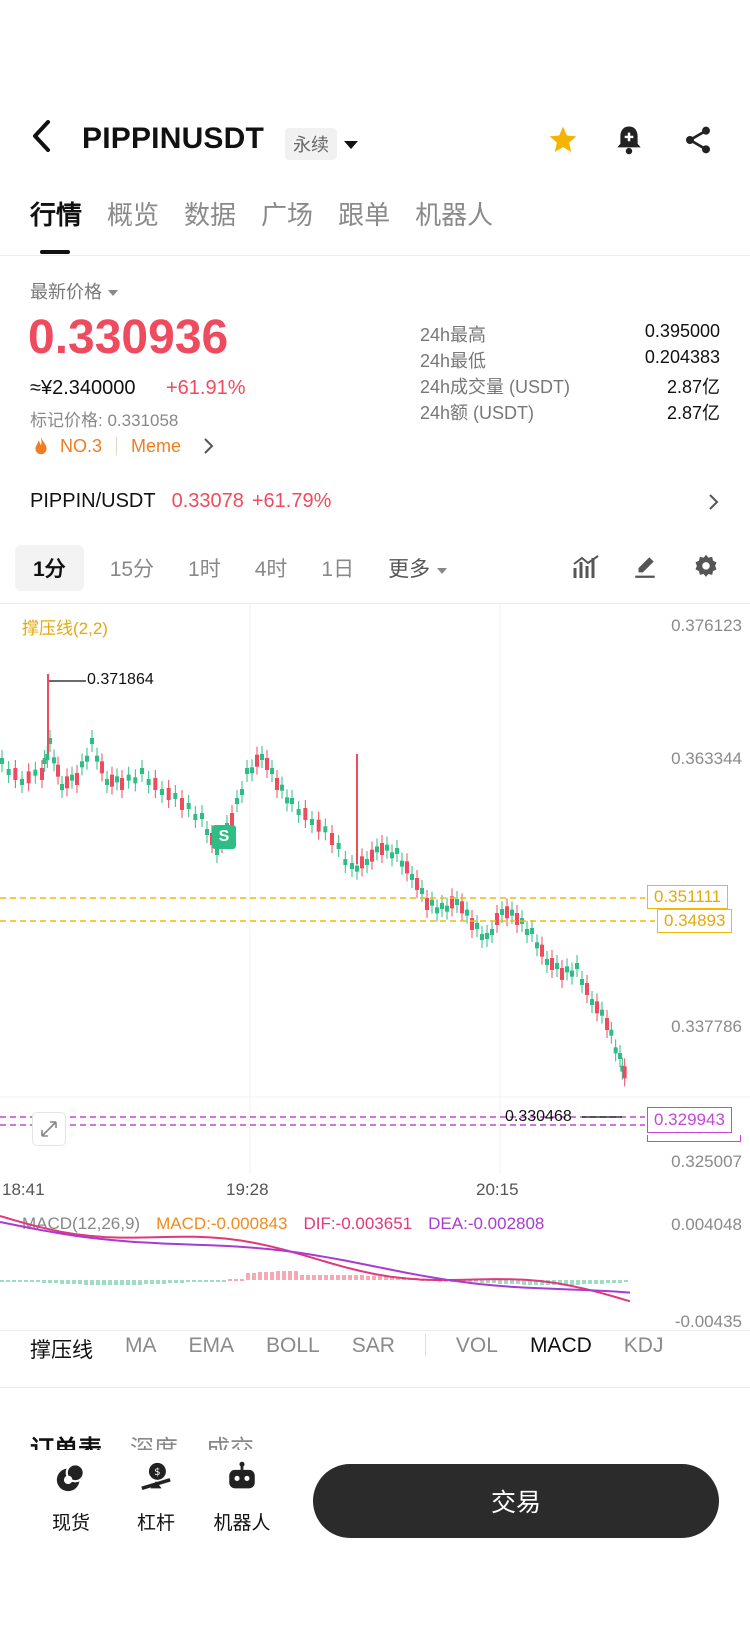 This screenshot has width=750, height=1631. Describe the element at coordinates (242, 1497) in the screenshot. I see `bottom-nav-robot: 机器人` at that location.